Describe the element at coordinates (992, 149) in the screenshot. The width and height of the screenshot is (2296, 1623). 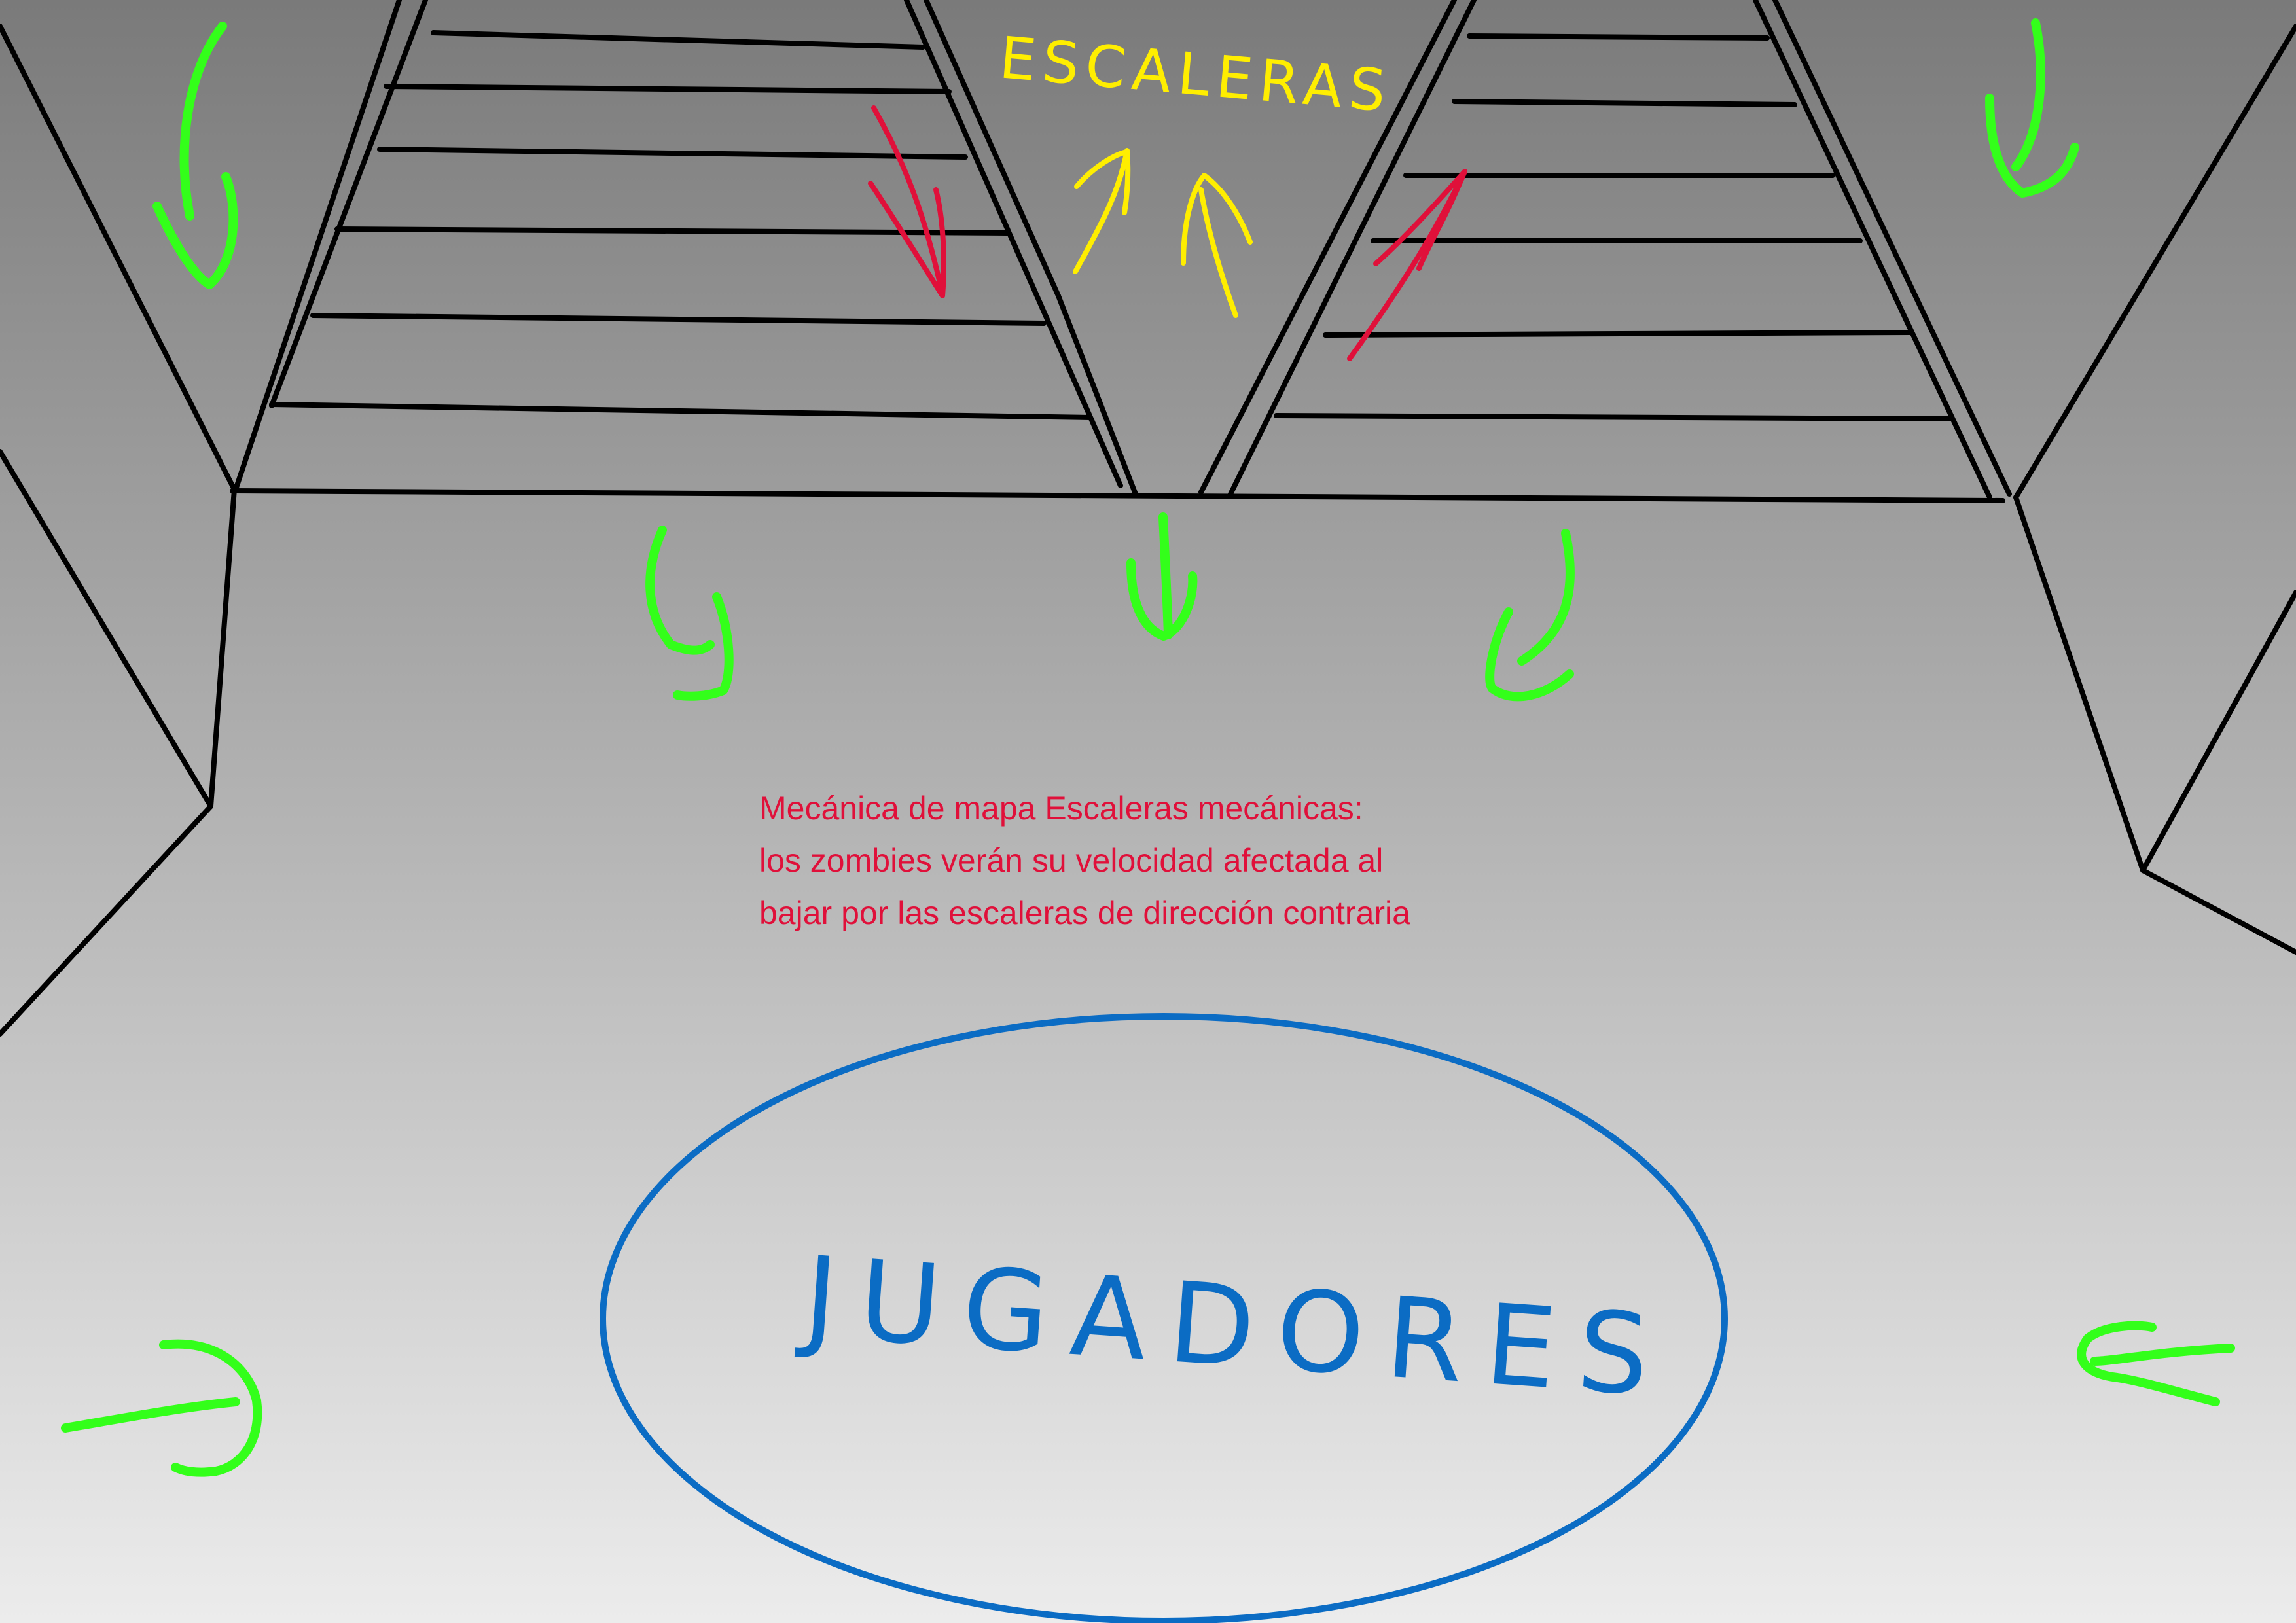
I see `left-escalator-rail-outer-right` at that location.